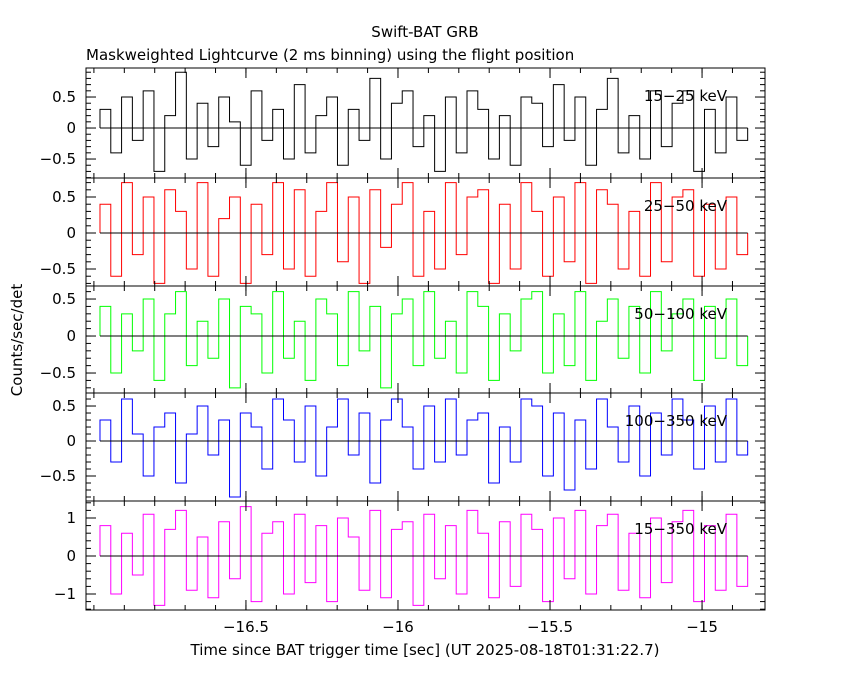  What do you see at coordinates (680, 314) in the screenshot?
I see `panel-label-3: 50−100 keV` at bounding box center [680, 314].